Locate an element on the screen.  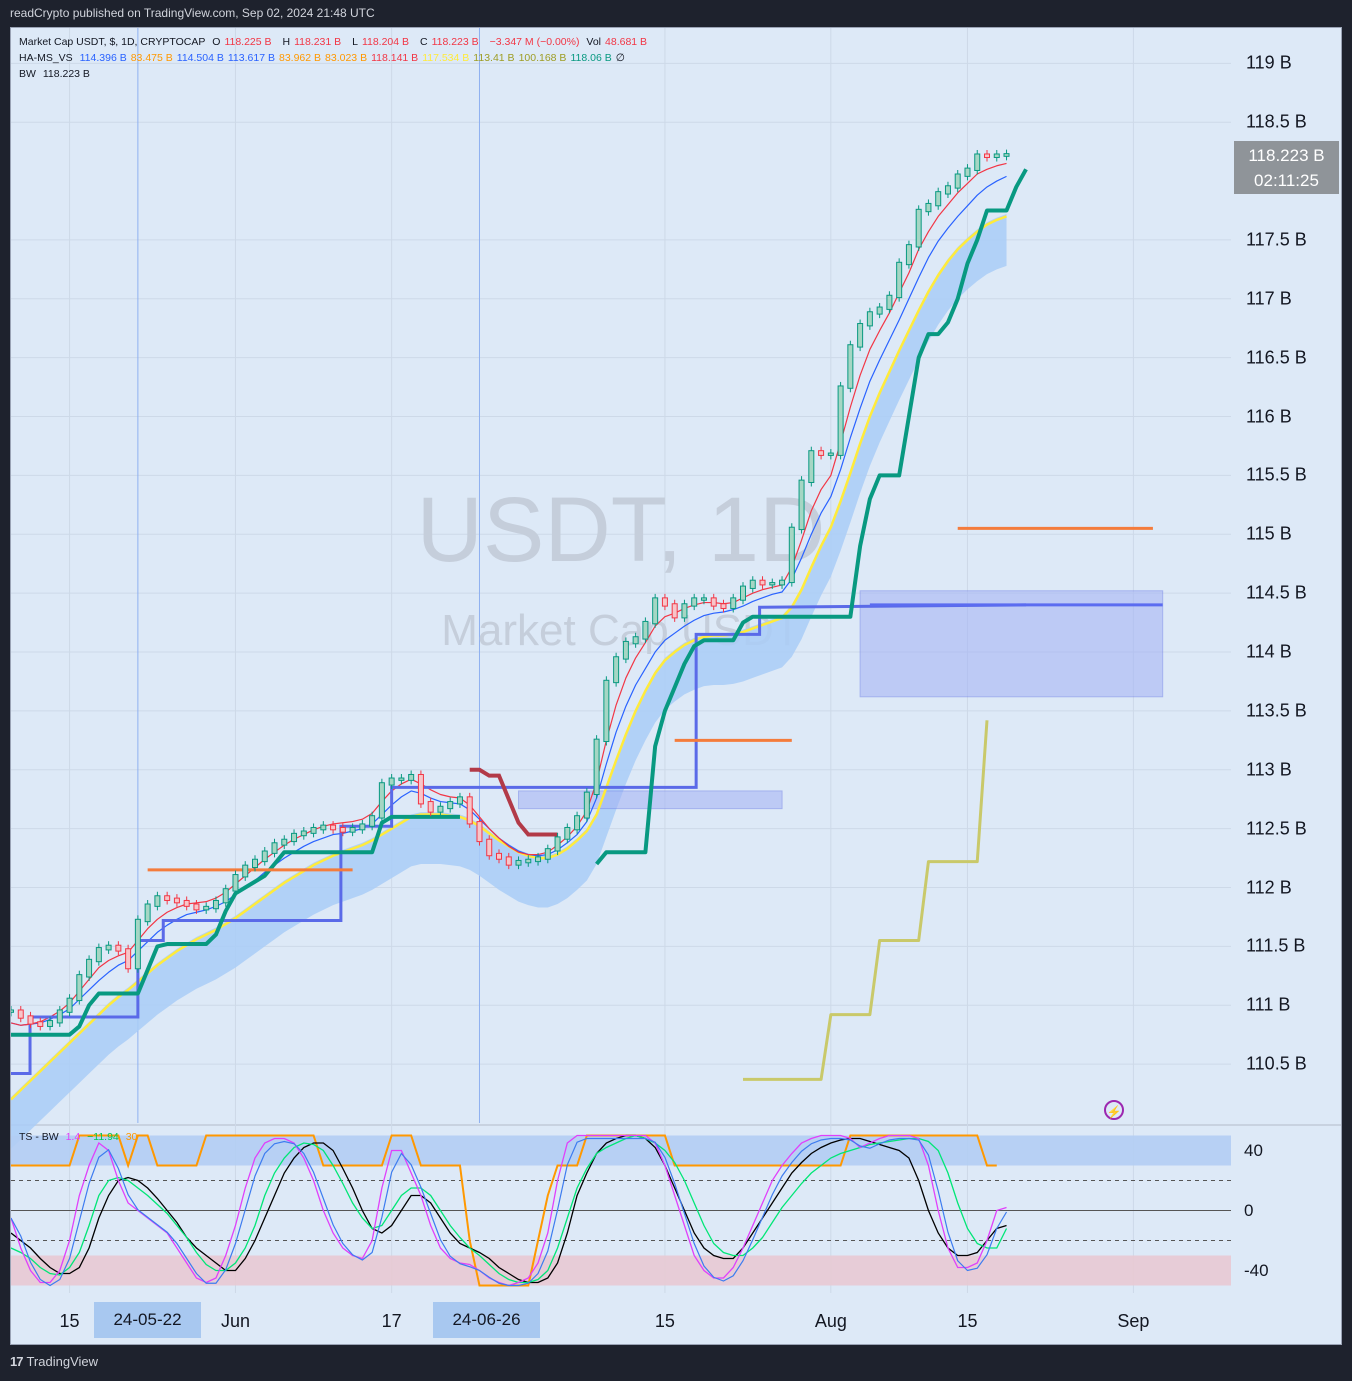
date-tag-2: 24-06-26 is located at coordinates (486, 1320).